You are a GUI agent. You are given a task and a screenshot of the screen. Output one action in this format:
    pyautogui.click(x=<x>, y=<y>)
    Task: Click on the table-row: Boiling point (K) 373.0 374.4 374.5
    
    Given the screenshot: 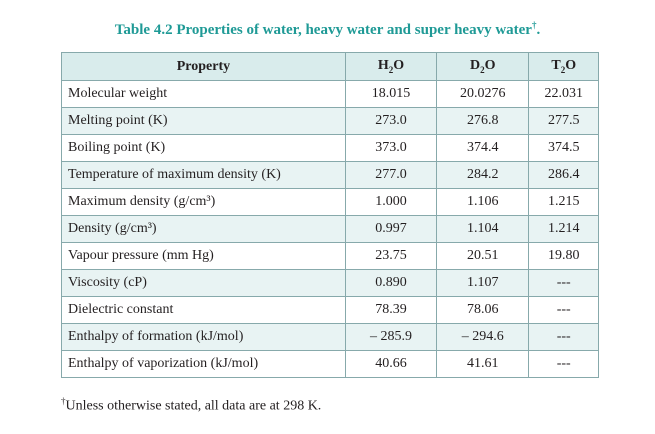 What is the action you would take?
    pyautogui.click(x=330, y=148)
    